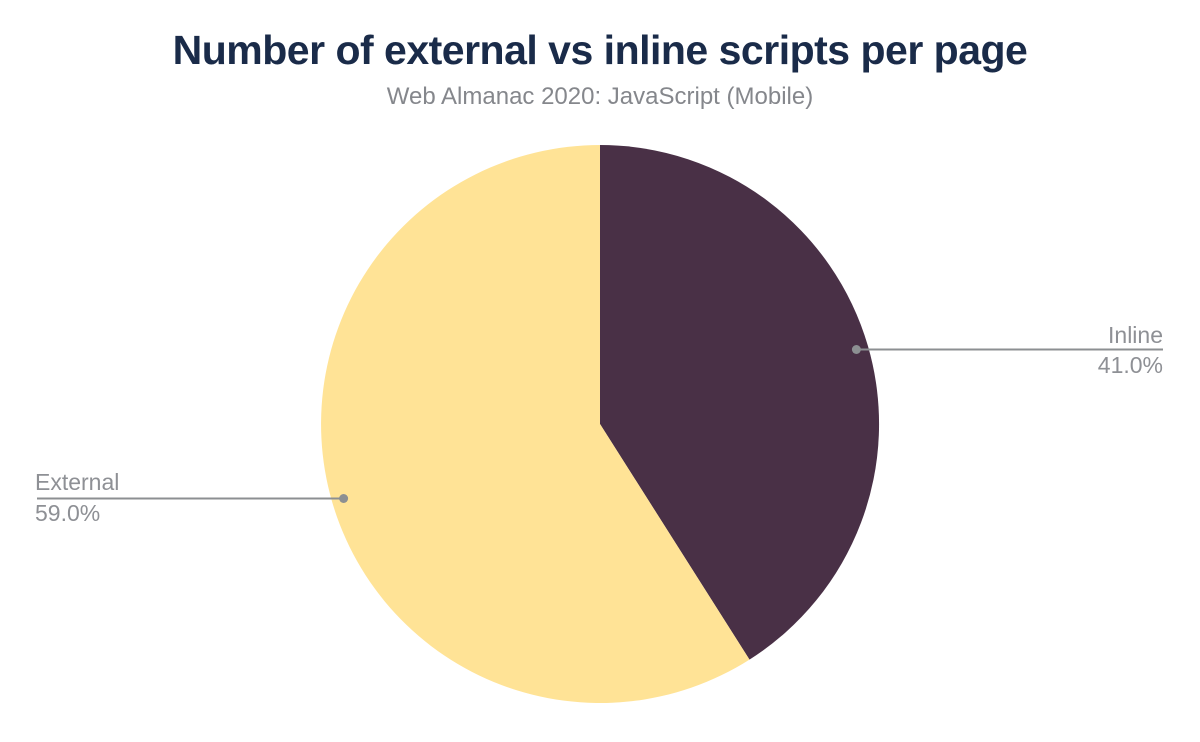 This screenshot has width=1200, height=742. What do you see at coordinates (344, 498) in the screenshot?
I see `leader-dot-external` at bounding box center [344, 498].